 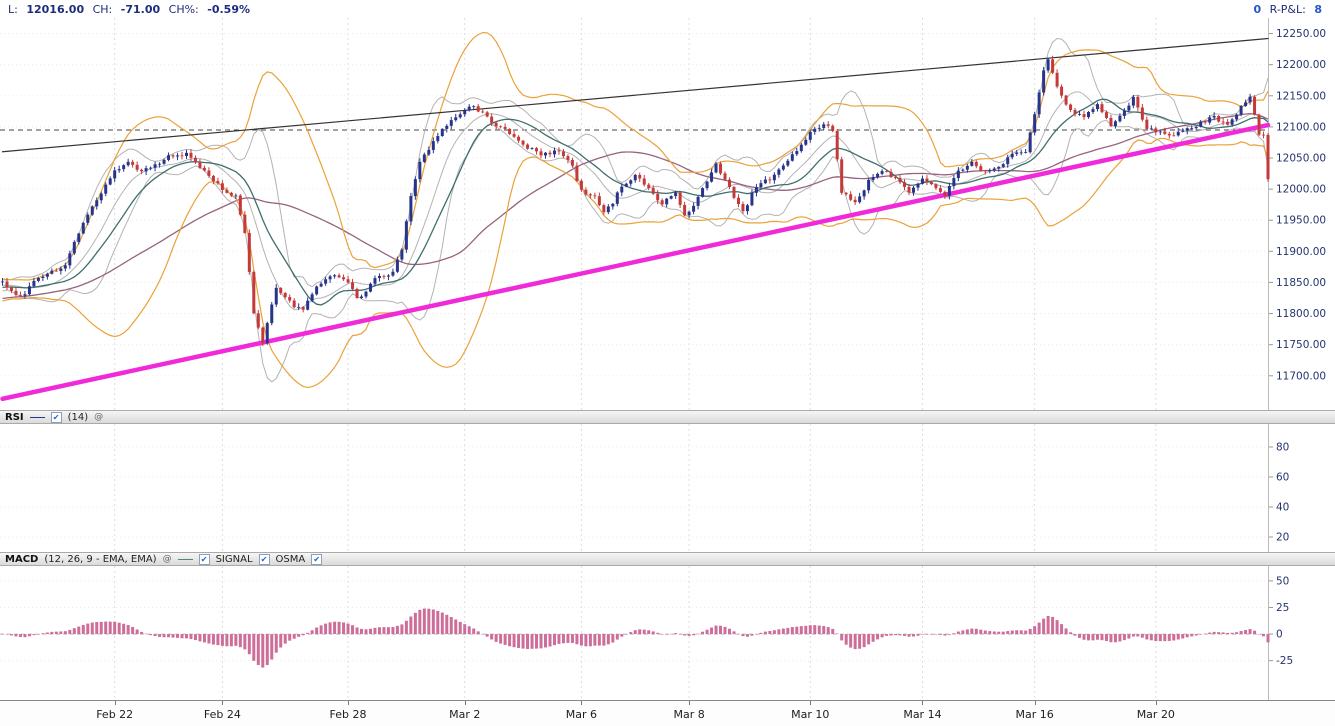 What do you see at coordinates (922, 714) in the screenshot?
I see `time-label: Mar 14` at bounding box center [922, 714].